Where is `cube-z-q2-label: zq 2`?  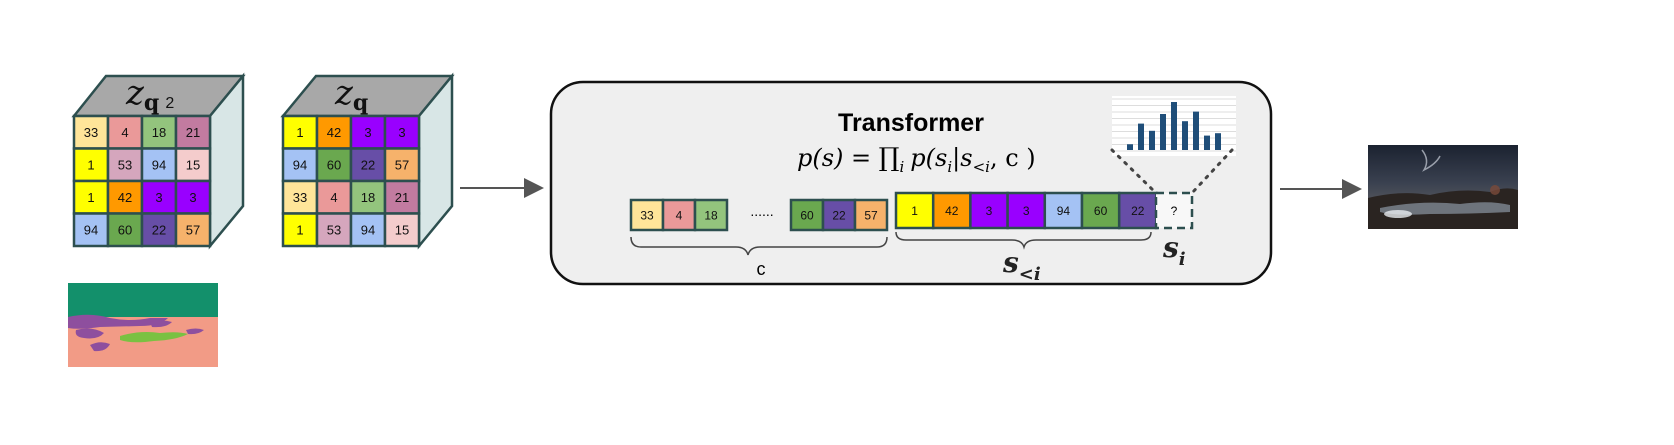
cube-z-q2-label: zq 2 is located at coordinates (149, 94).